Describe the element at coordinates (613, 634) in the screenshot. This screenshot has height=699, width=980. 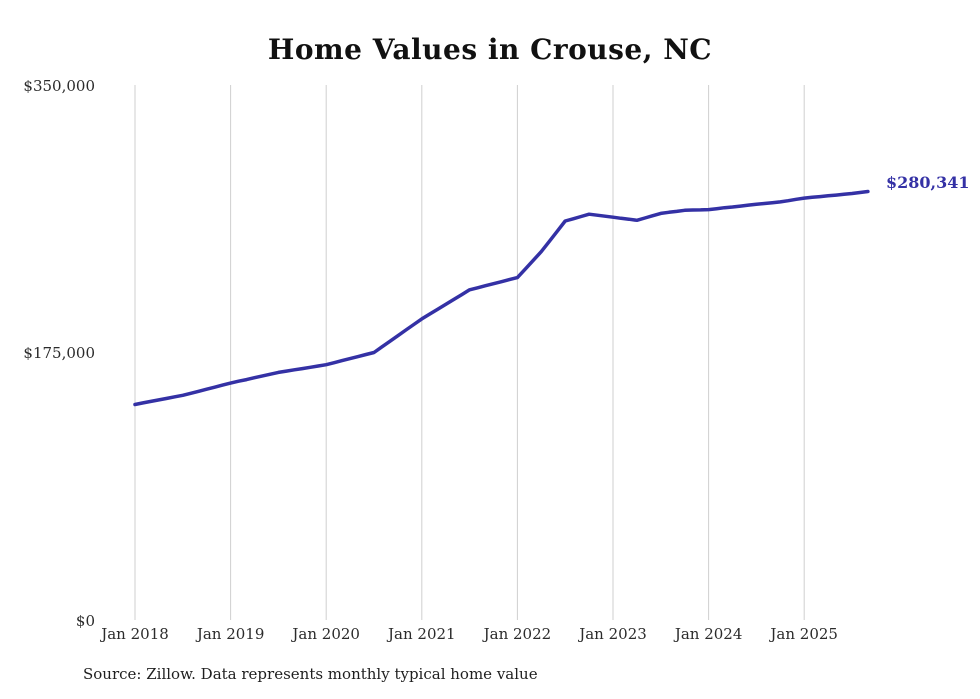
I see `x-axis-tick-label: Jan 2023` at that location.